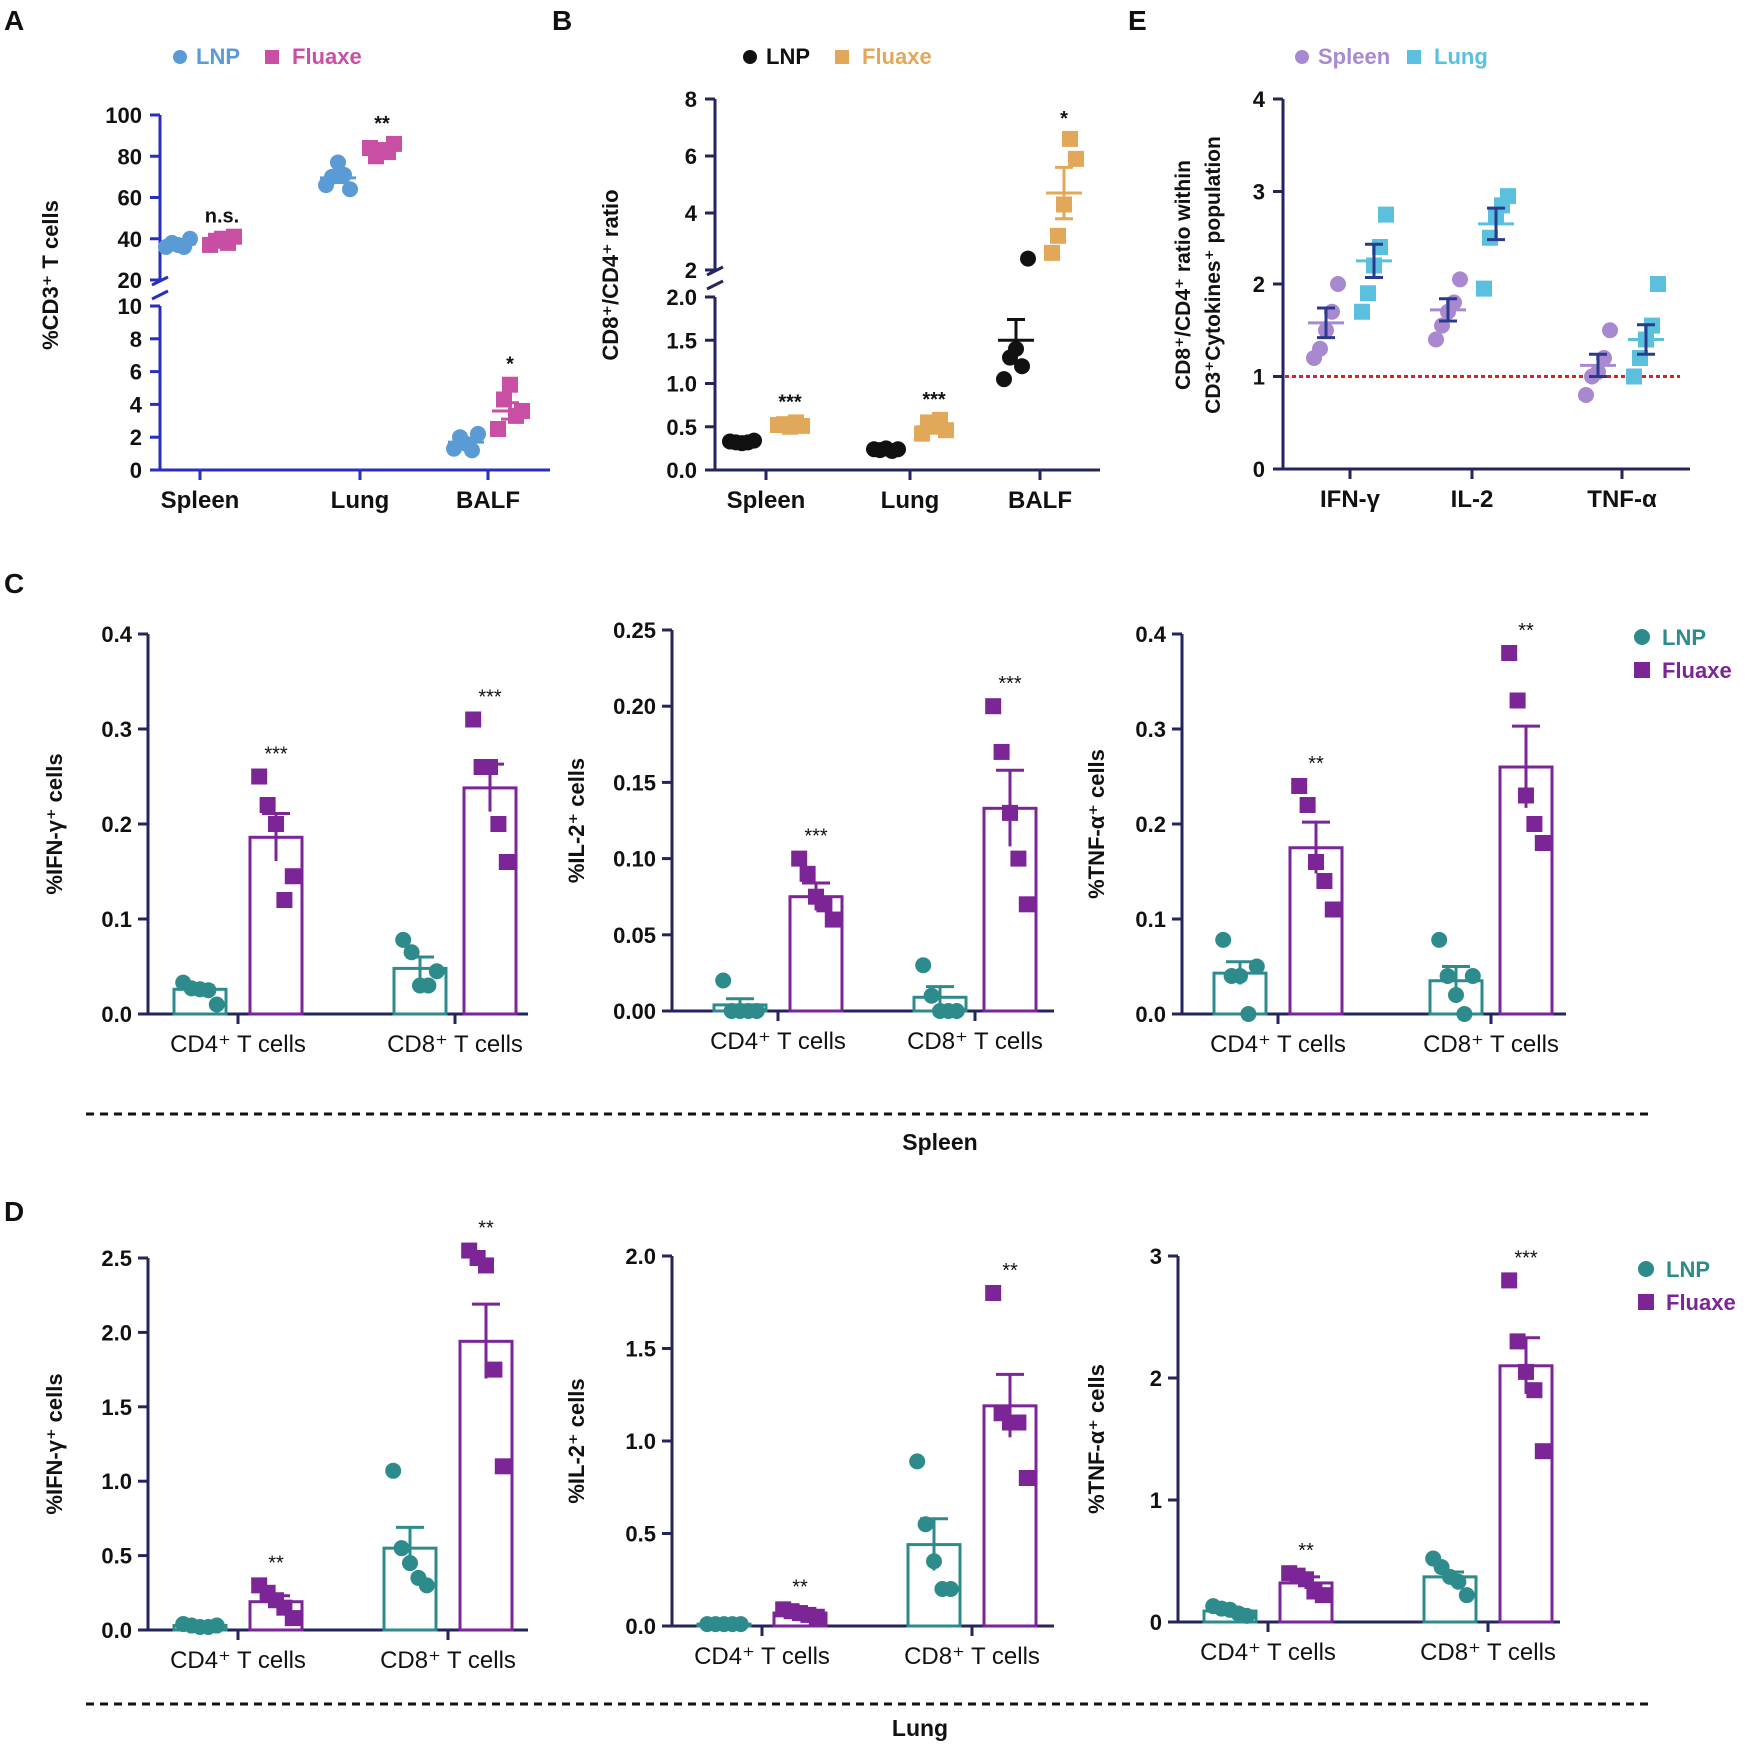 This screenshot has height=1745, width=1750. What do you see at coordinates (1150, 1014) in the screenshot?
I see `chart-c3-y-tick-label: 0.0` at bounding box center [1150, 1014].